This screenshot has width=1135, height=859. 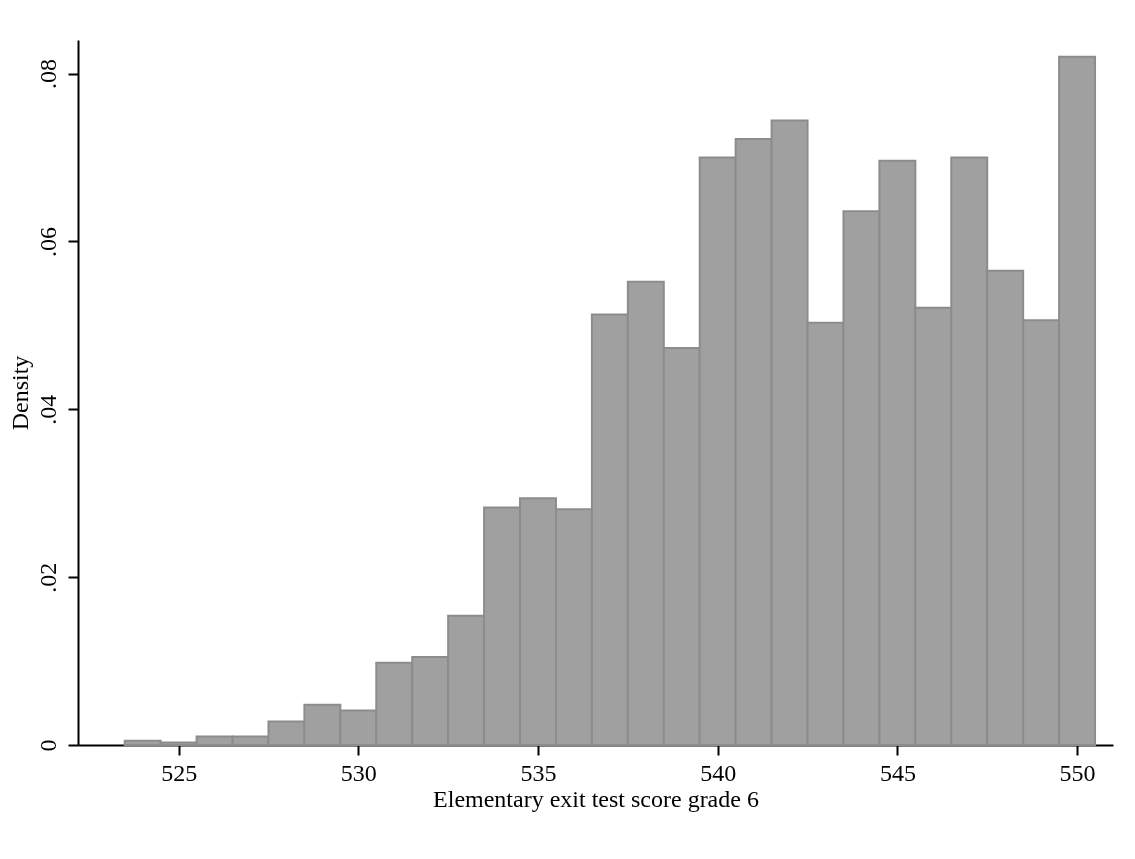 I want to click on x-tick-label: 530, so click(x=358, y=772).